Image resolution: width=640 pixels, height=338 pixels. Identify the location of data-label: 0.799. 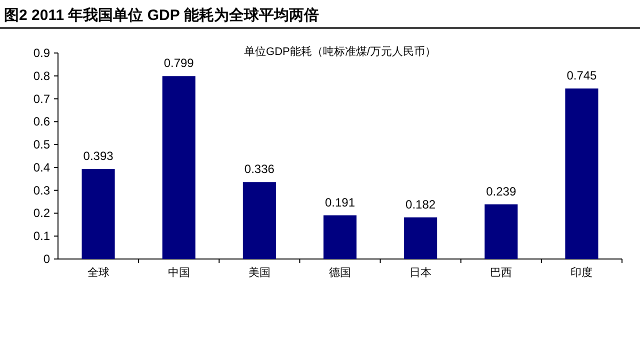
(179, 63).